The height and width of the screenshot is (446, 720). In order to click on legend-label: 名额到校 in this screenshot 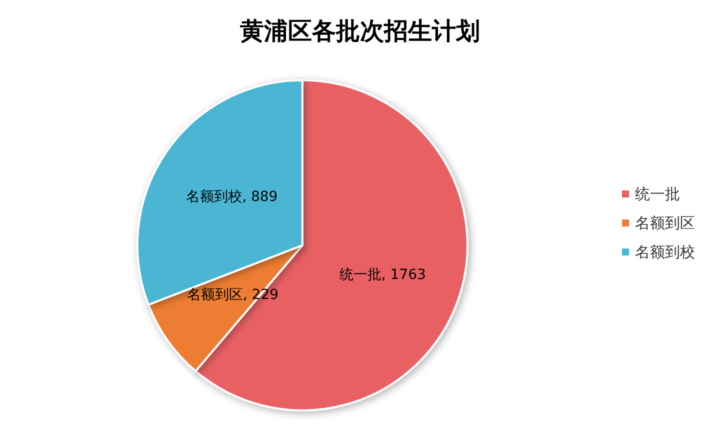, I will do `click(665, 252)`.